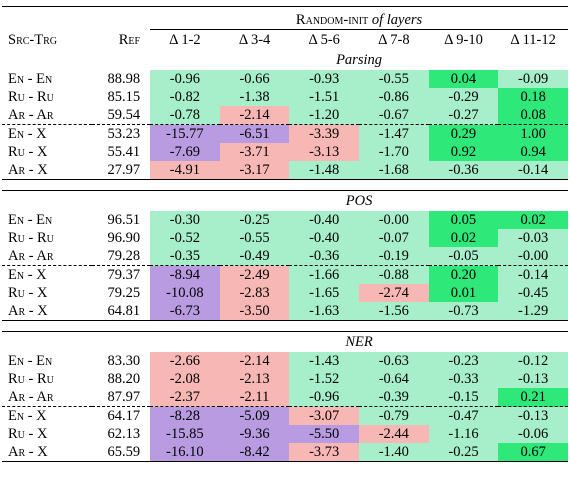 The image size is (570, 480). Describe the element at coordinates (185, 397) in the screenshot. I see `delta-cell: -2.37` at that location.